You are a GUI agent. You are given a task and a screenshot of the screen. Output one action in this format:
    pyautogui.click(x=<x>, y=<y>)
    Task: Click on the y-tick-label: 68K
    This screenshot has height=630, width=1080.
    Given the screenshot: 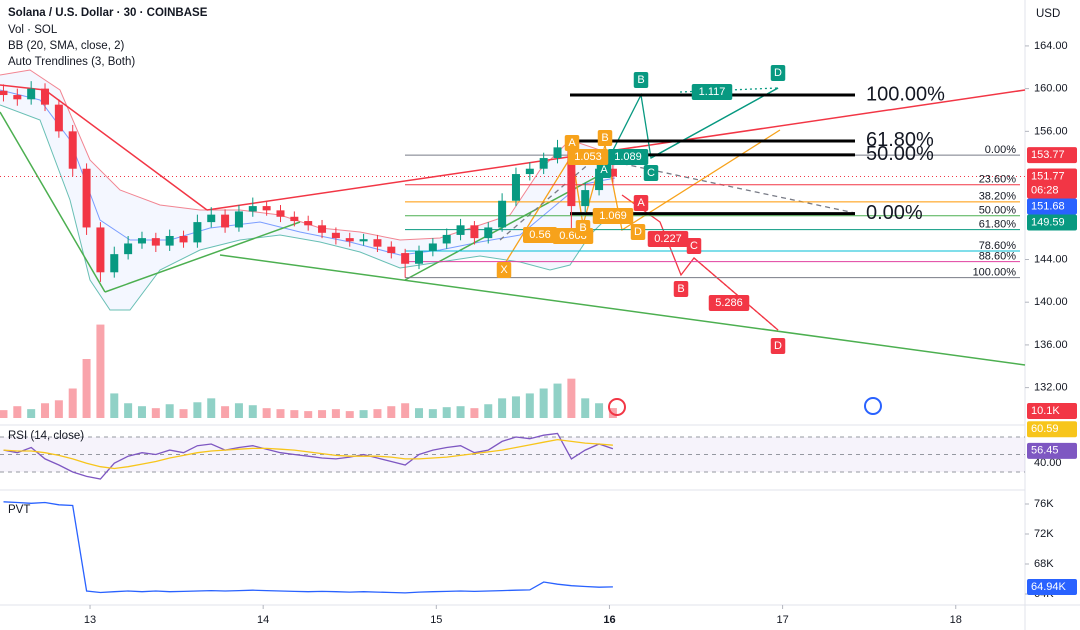 What is the action you would take?
    pyautogui.click(x=1044, y=564)
    